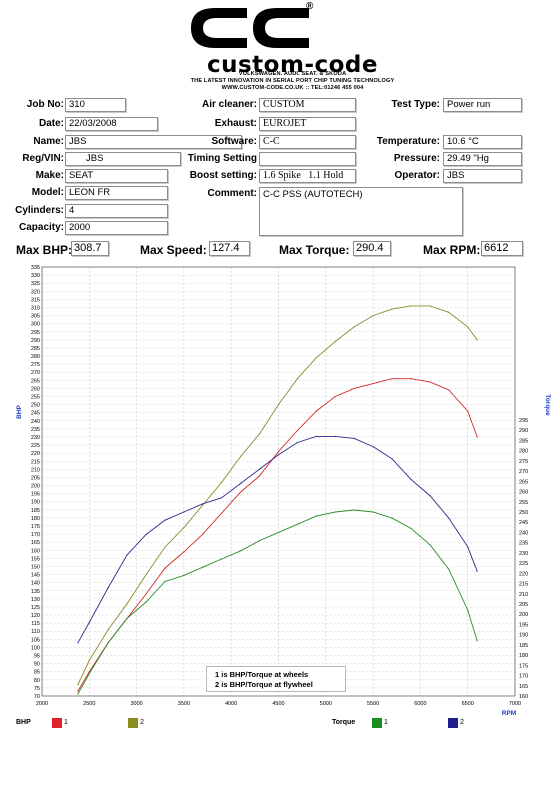 This screenshot has height=800, width=552. Describe the element at coordinates (35, 543) in the screenshot. I see `y-left-tick-label: 165` at that location.